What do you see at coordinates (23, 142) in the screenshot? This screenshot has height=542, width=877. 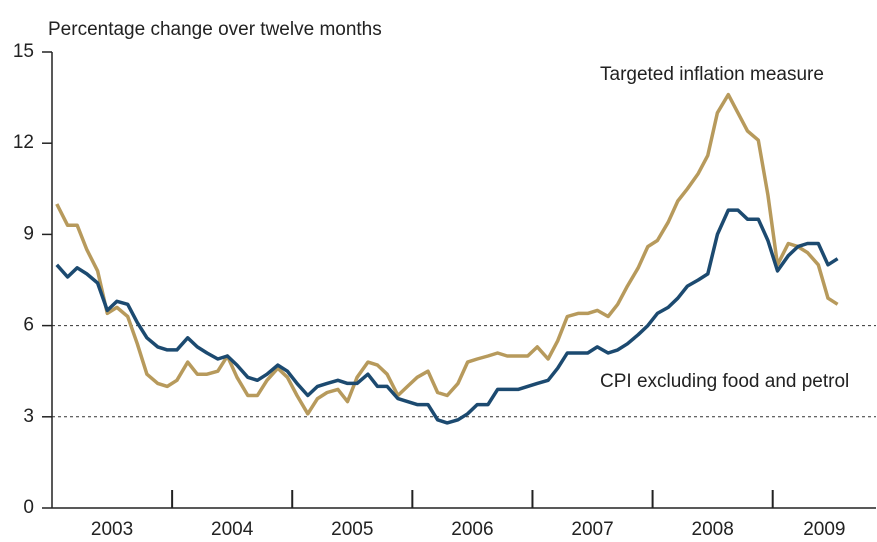 I see `y-tick-label: 12` at bounding box center [23, 142].